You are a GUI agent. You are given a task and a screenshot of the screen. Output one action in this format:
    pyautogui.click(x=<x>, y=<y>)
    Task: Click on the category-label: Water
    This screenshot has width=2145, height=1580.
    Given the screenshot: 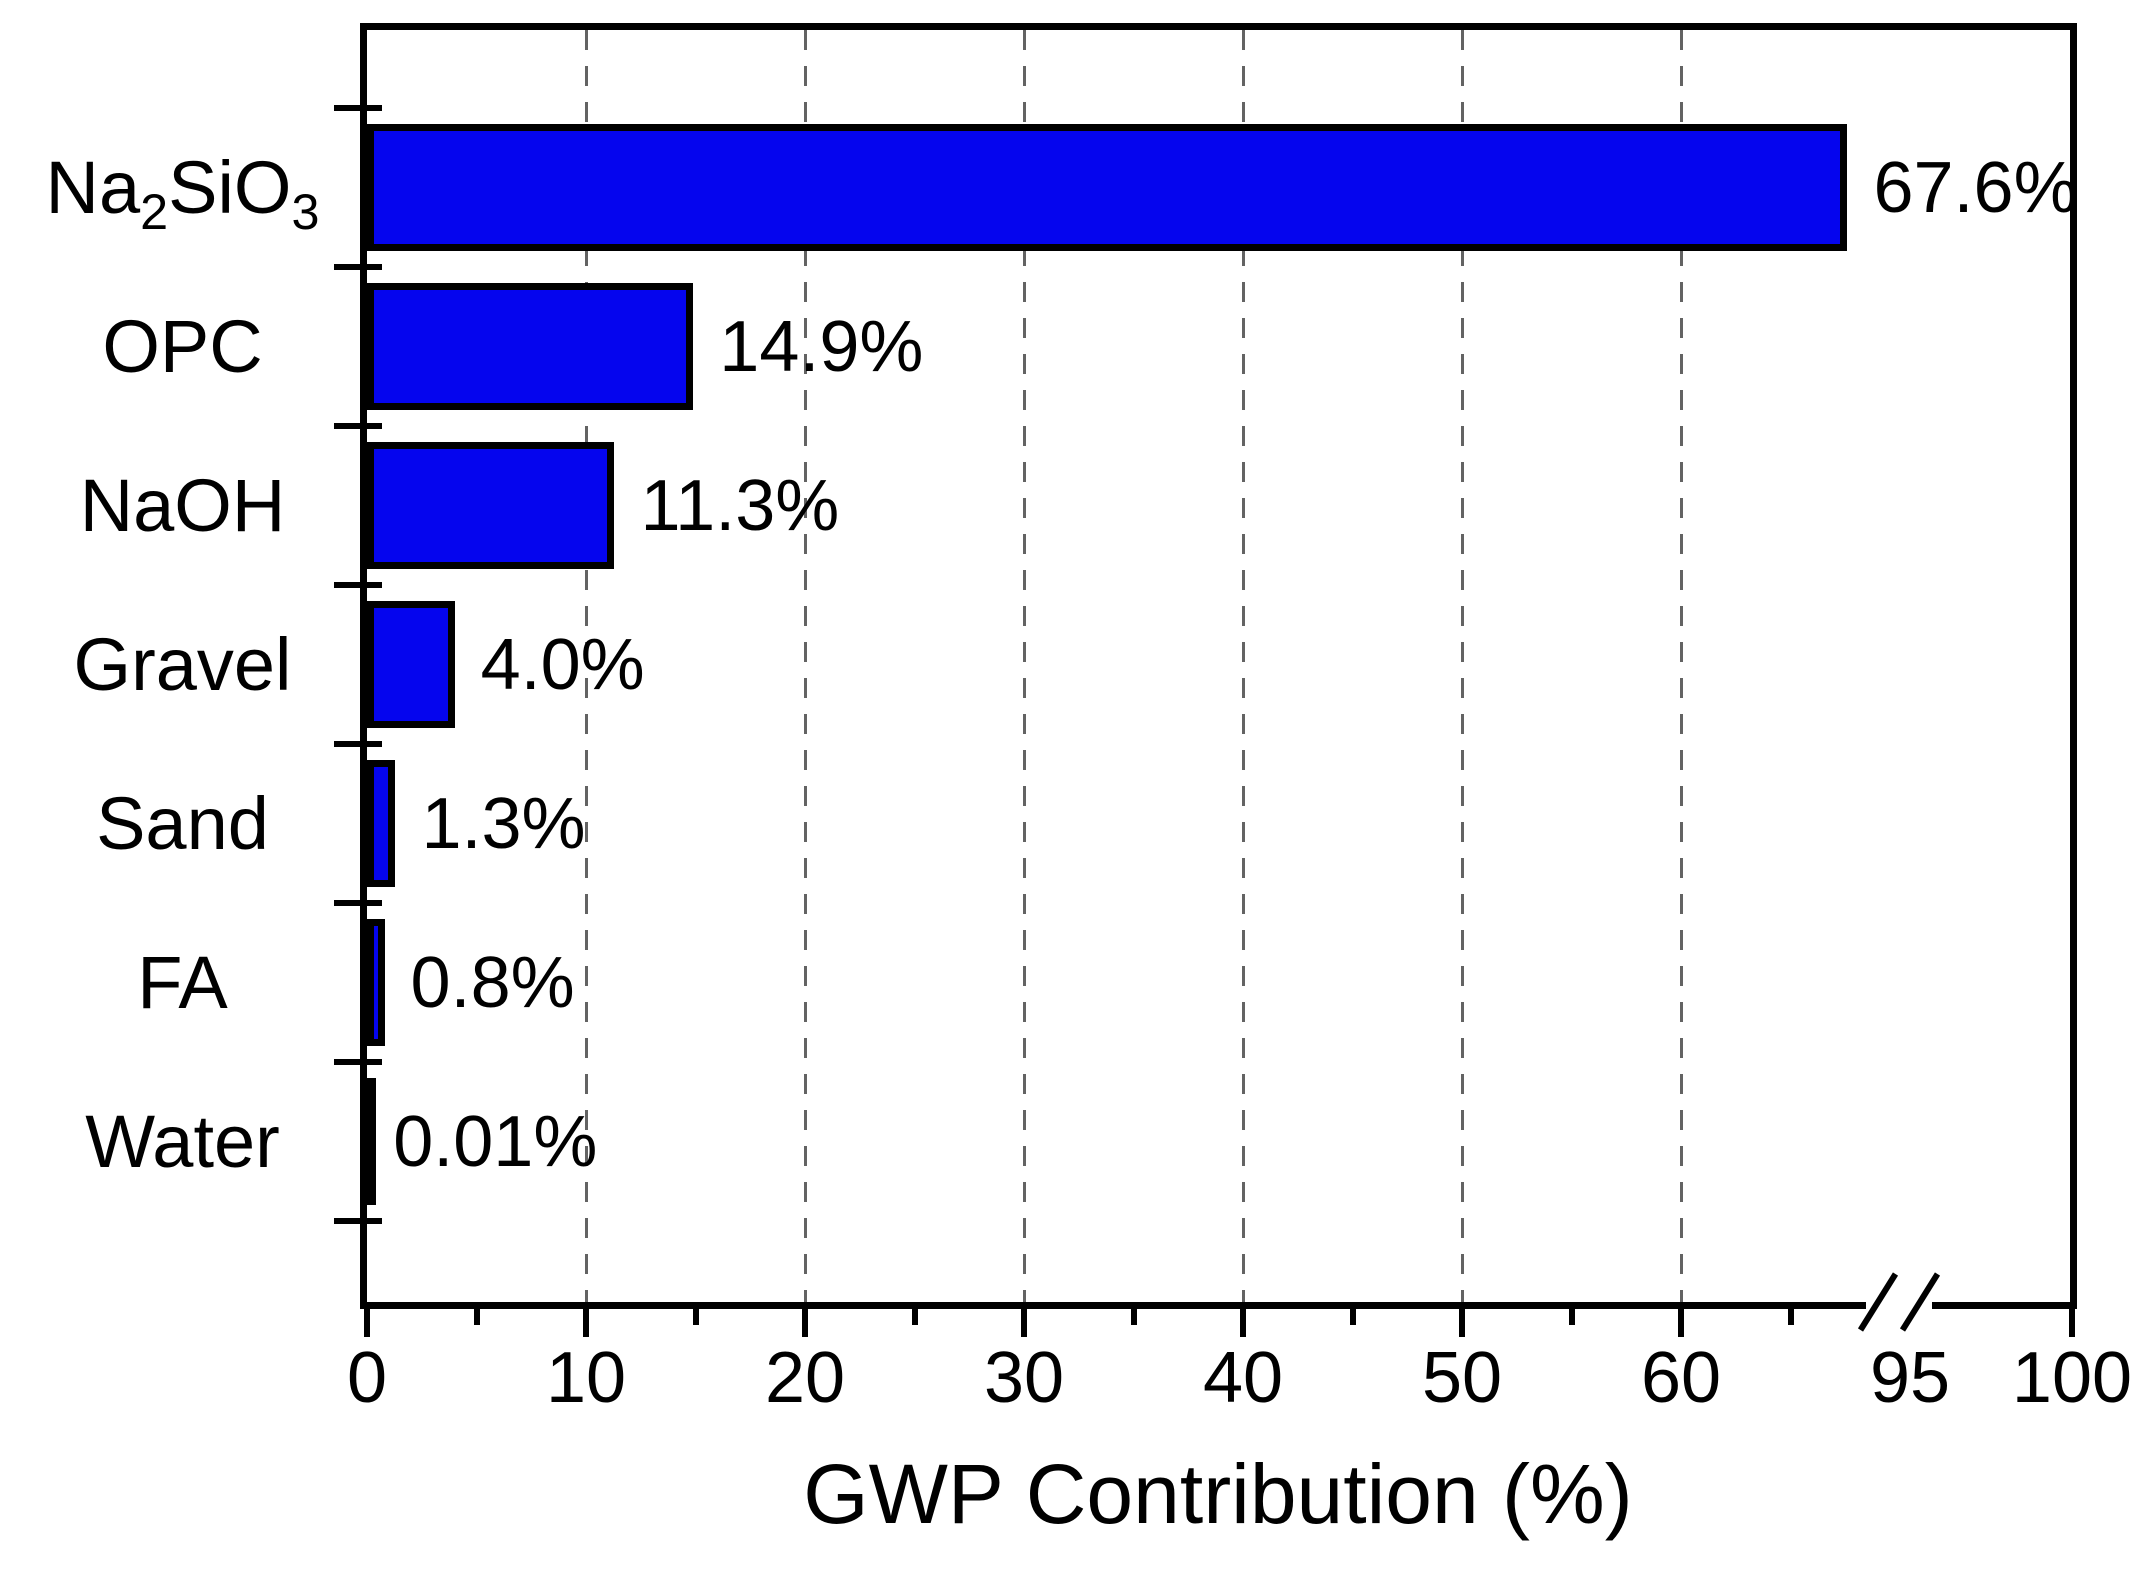 What is the action you would take?
    pyautogui.click(x=182, y=1142)
    